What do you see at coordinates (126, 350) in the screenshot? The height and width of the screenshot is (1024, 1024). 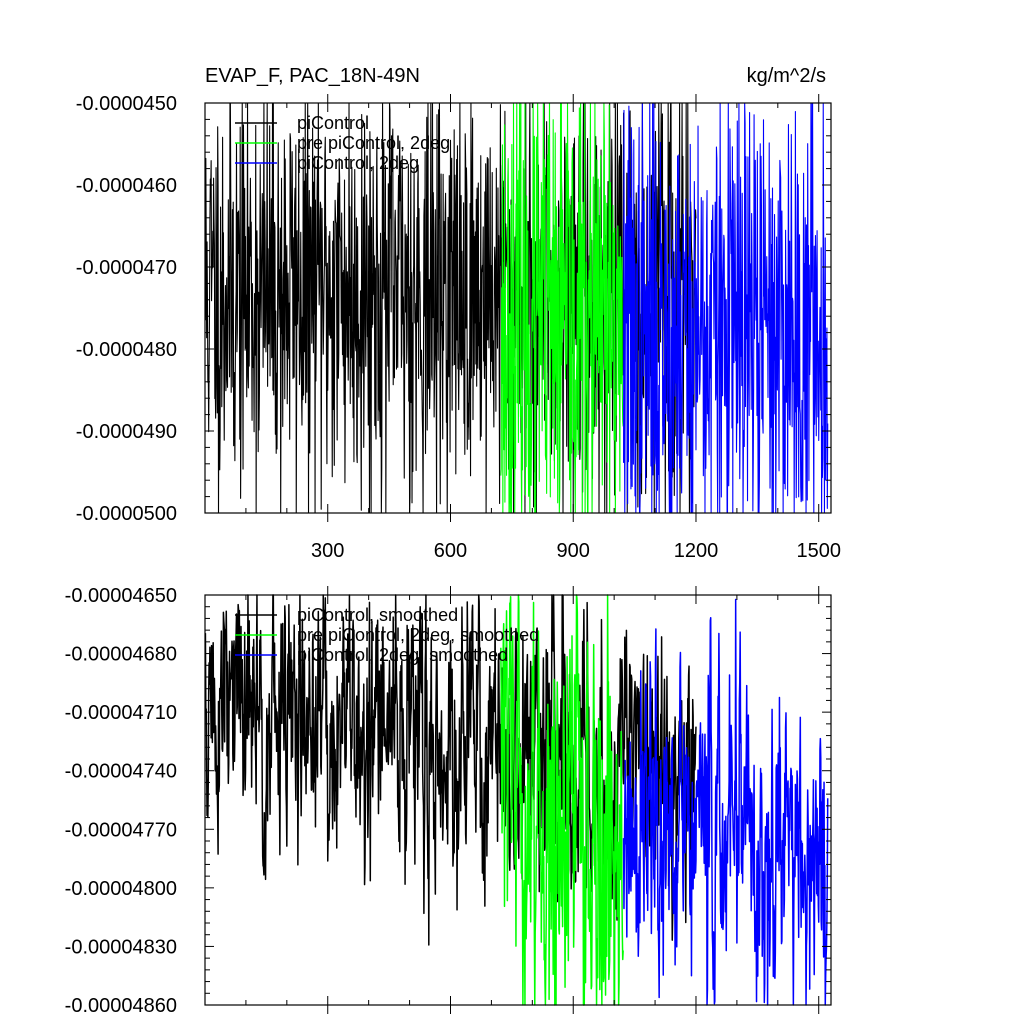 I see `y-tick-label: -0.0000480` at bounding box center [126, 350].